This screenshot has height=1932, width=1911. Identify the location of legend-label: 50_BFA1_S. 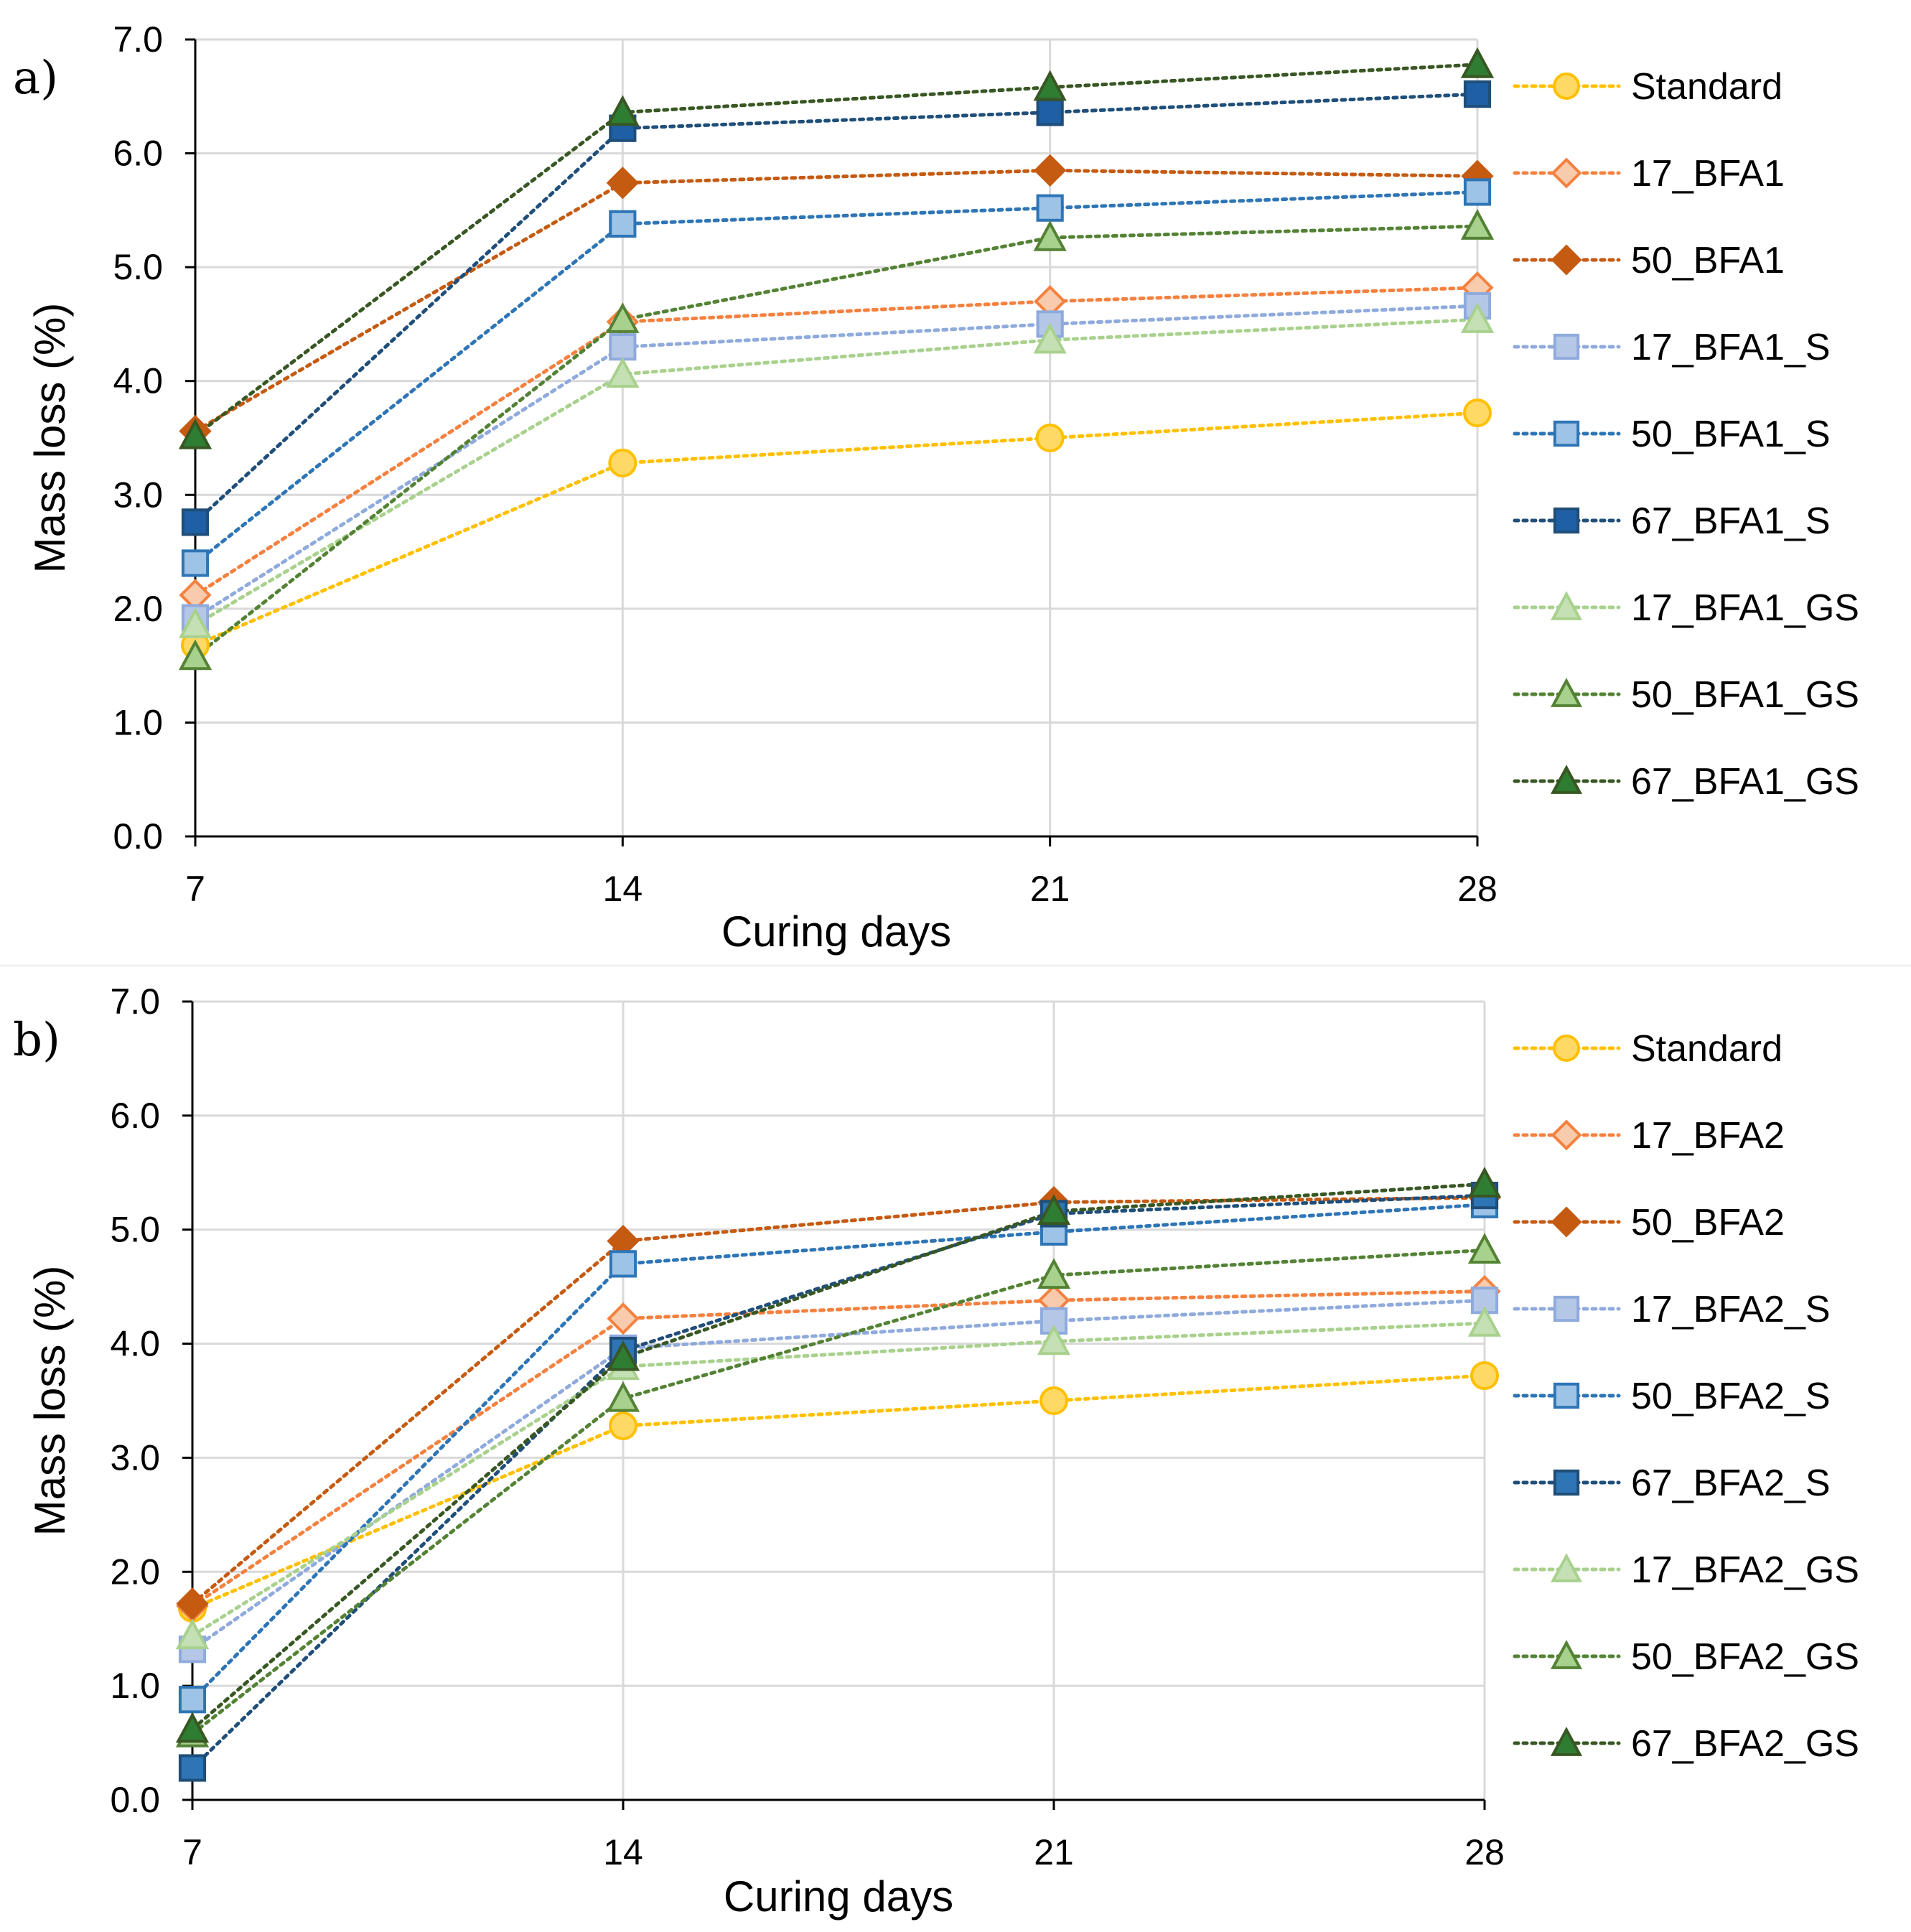
(1731, 434).